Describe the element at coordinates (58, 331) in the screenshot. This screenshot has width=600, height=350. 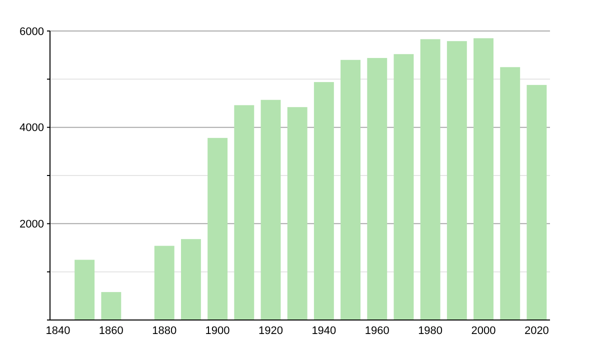
I see `x-tick-label: 1840` at that location.